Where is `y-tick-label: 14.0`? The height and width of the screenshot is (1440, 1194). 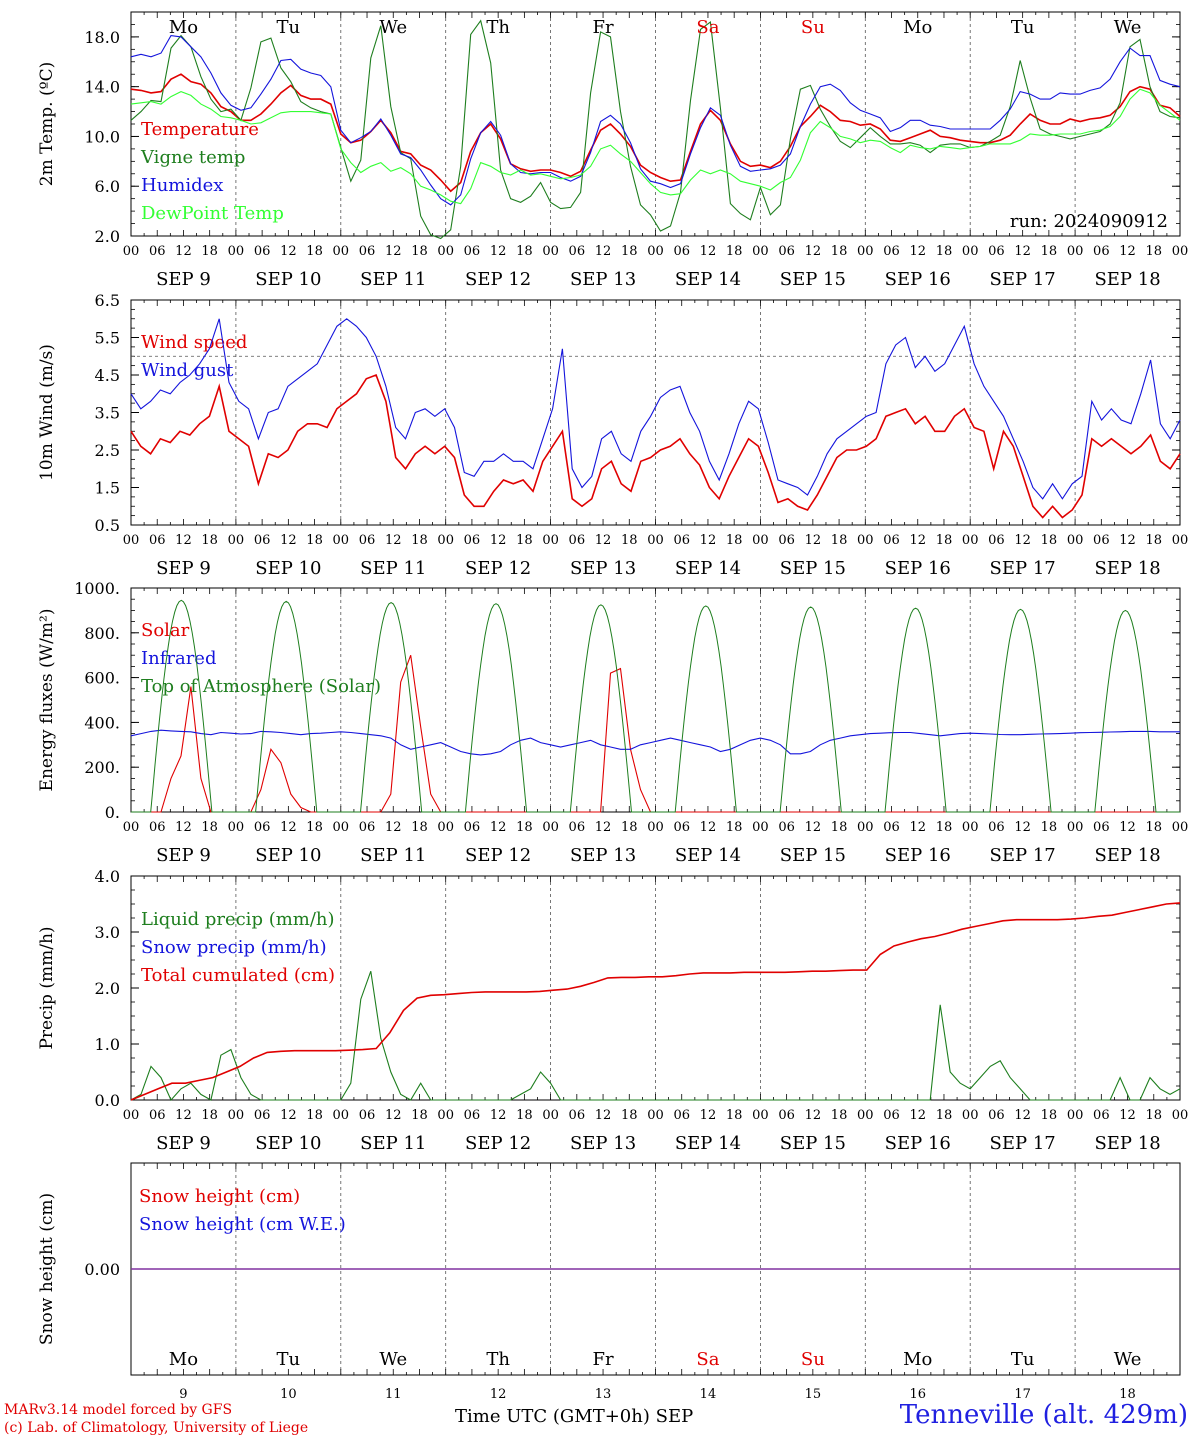 y-tick-label: 14.0 is located at coordinates (102, 87).